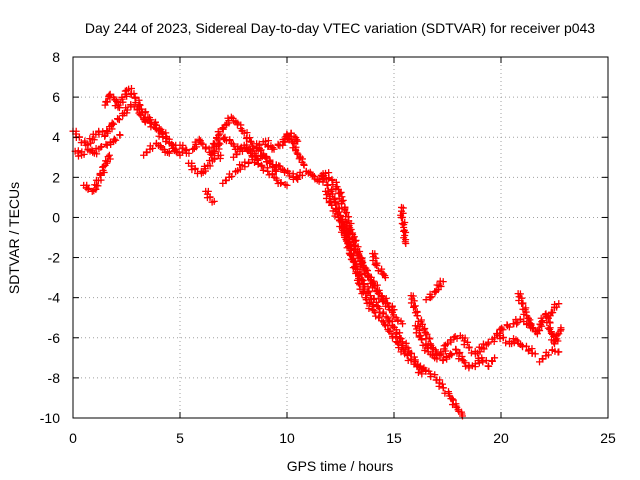 Image resolution: width=640 pixels, height=480 pixels. I want to click on x-axis-label: GPS time / hours, so click(340, 466).